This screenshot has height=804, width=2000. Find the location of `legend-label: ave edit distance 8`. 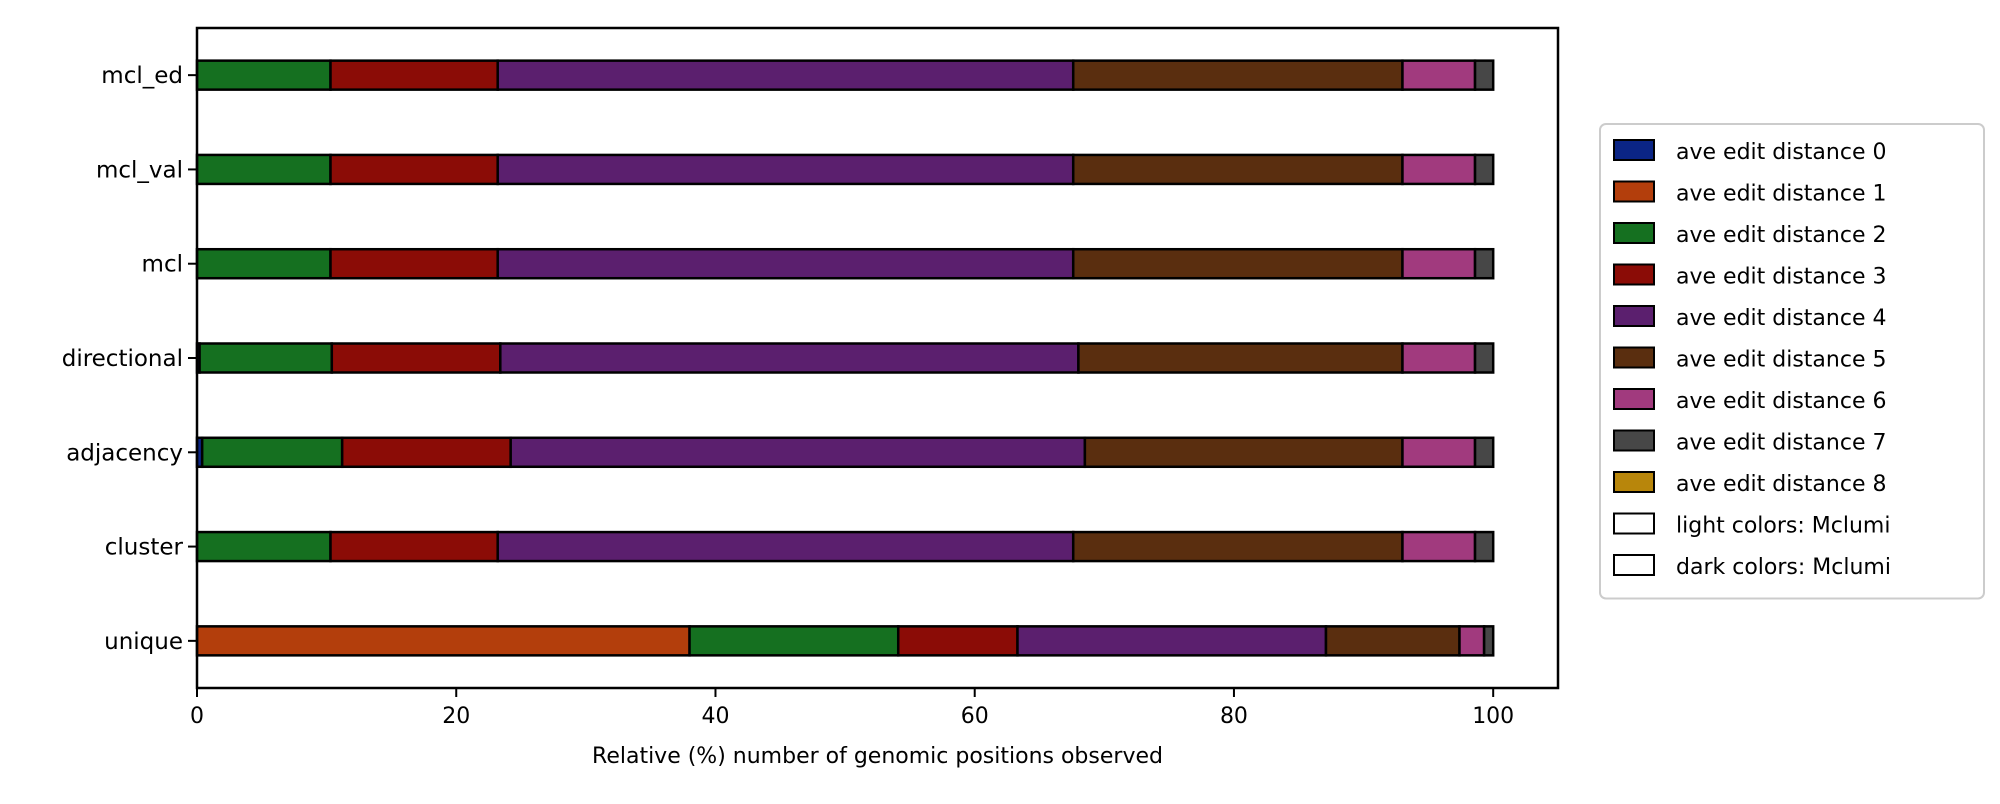

legend-label: ave edit distance 8 is located at coordinates (1781, 484).